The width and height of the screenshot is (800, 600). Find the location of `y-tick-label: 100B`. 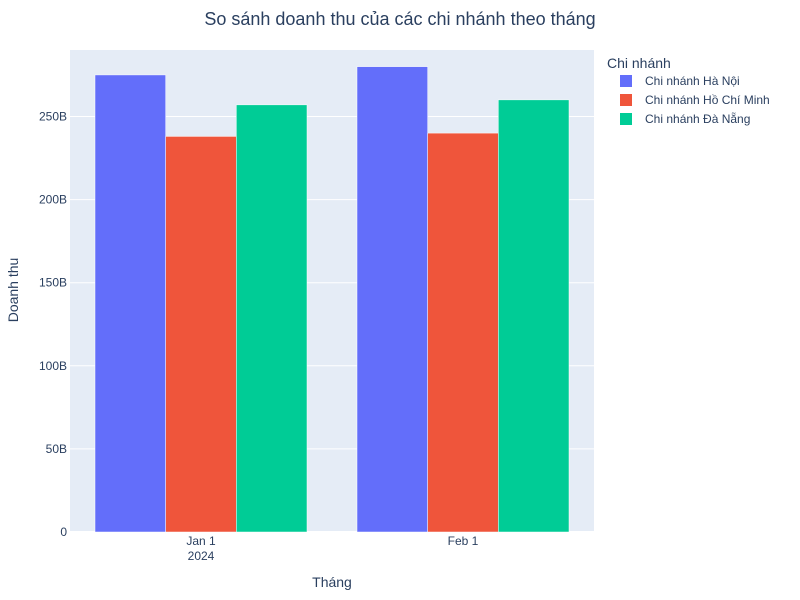

y-tick-label: 100B is located at coordinates (53, 366).